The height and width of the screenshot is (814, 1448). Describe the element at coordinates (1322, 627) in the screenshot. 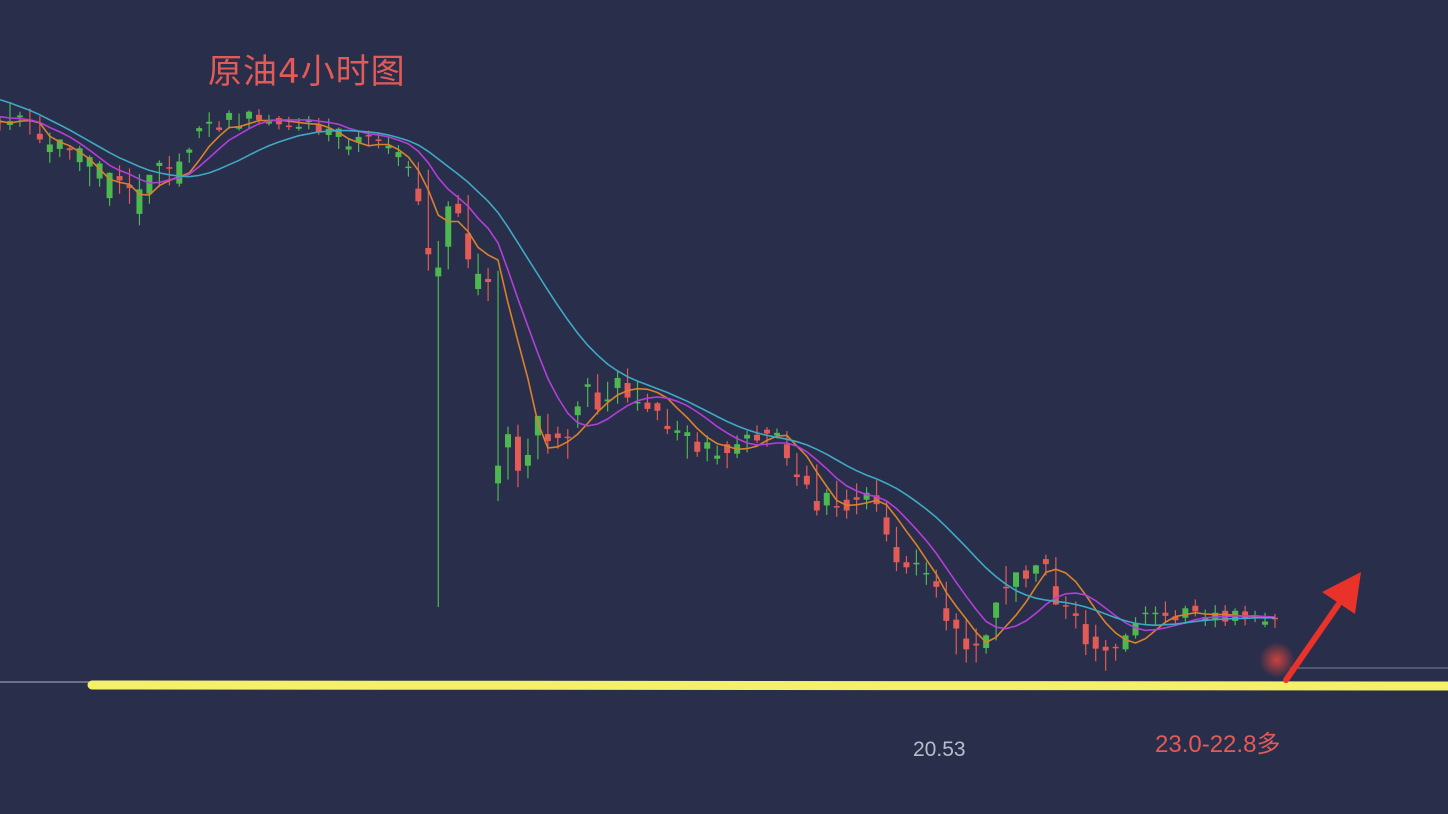

I see `arrow-up-right-icon` at that location.